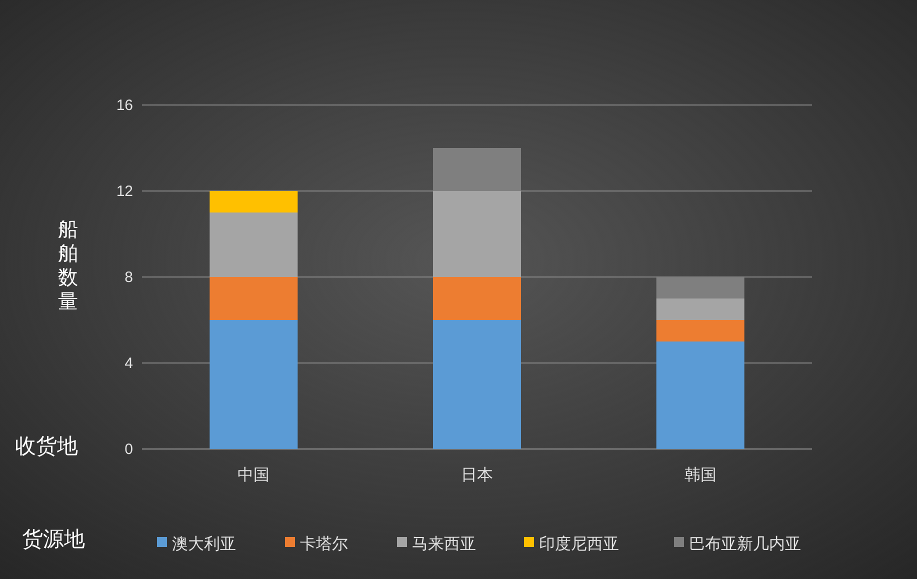 This screenshot has height=579, width=917. Describe the element at coordinates (68, 266) in the screenshot. I see `y-axis-title: 船舶数量` at that location.